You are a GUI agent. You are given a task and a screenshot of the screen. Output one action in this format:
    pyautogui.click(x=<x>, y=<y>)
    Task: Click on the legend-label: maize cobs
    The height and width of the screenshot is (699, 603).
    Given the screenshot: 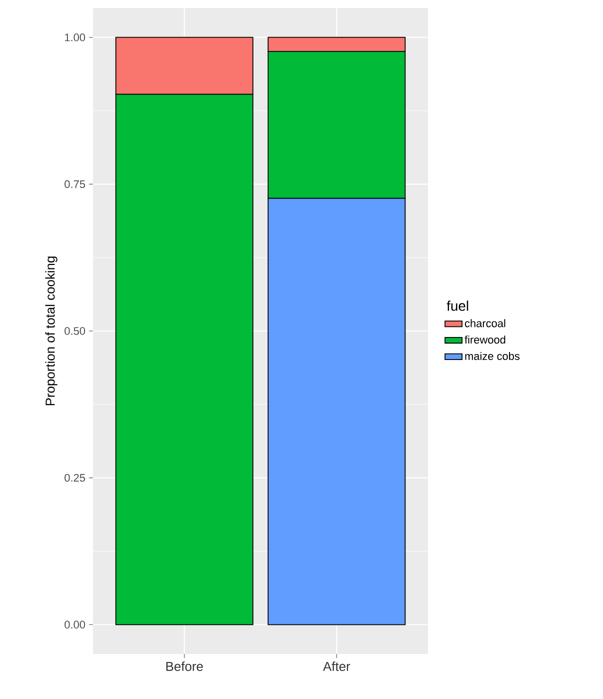 What is the action you would take?
    pyautogui.click(x=492, y=356)
    